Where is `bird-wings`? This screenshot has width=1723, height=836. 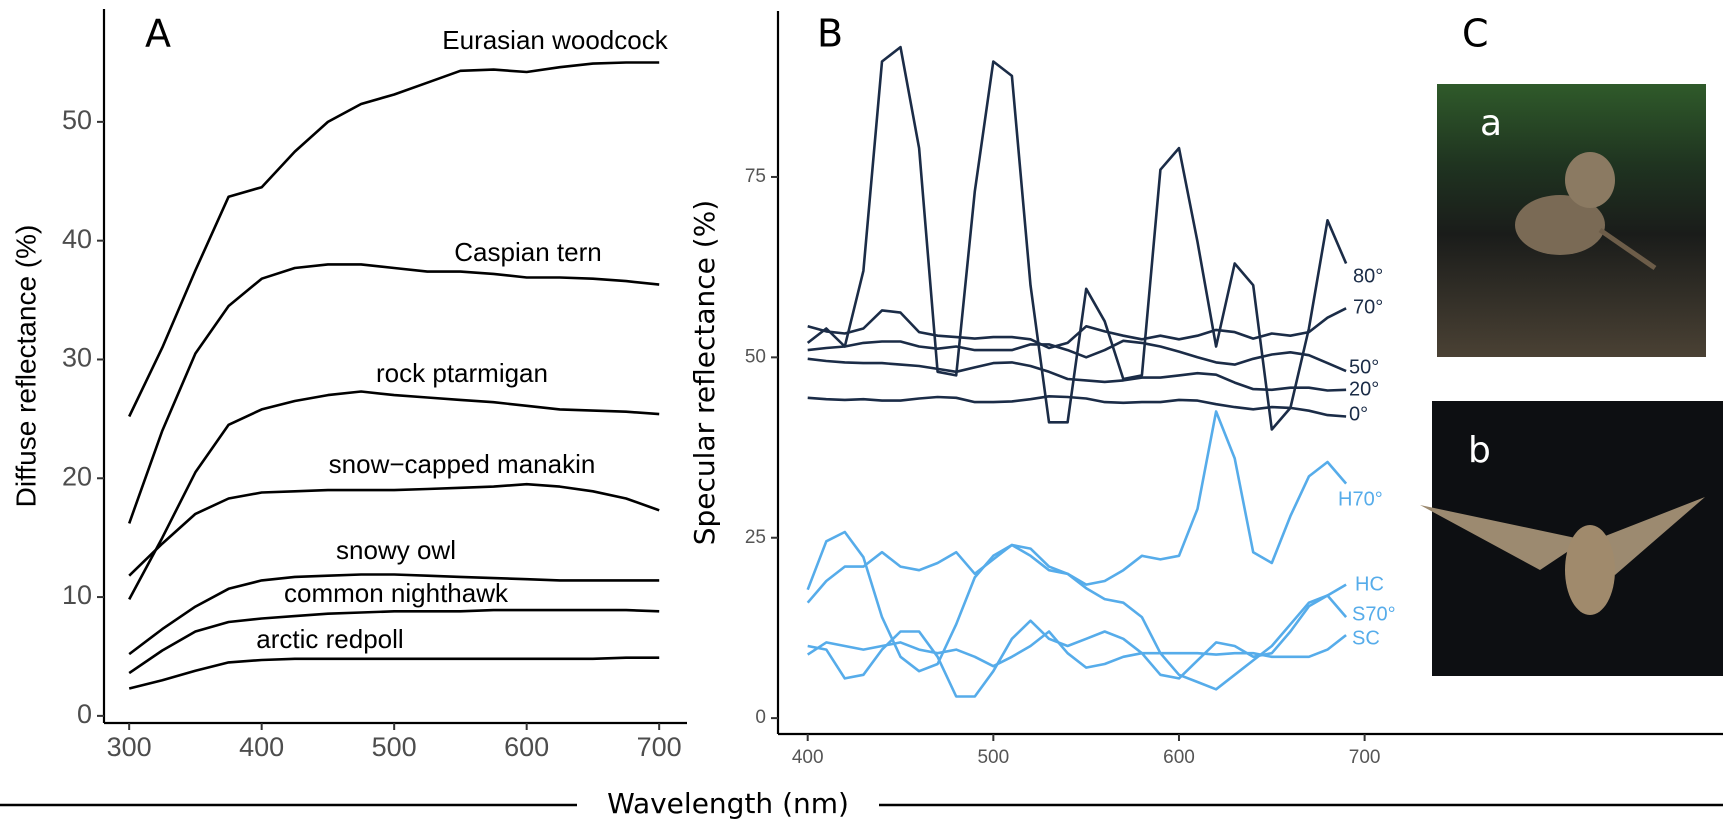 bird-wings is located at coordinates (1562, 536).